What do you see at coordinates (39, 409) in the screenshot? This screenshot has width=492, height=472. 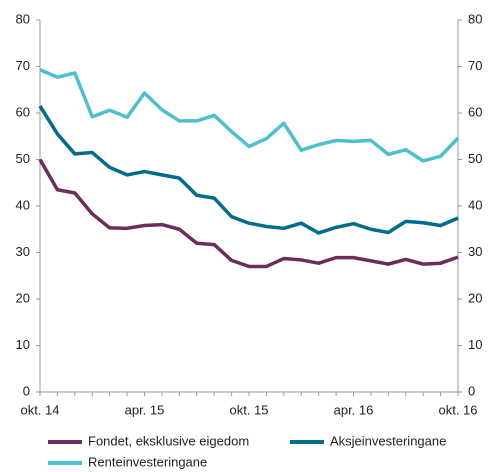 I see `x-tick-label: okt. 14` at bounding box center [39, 409].